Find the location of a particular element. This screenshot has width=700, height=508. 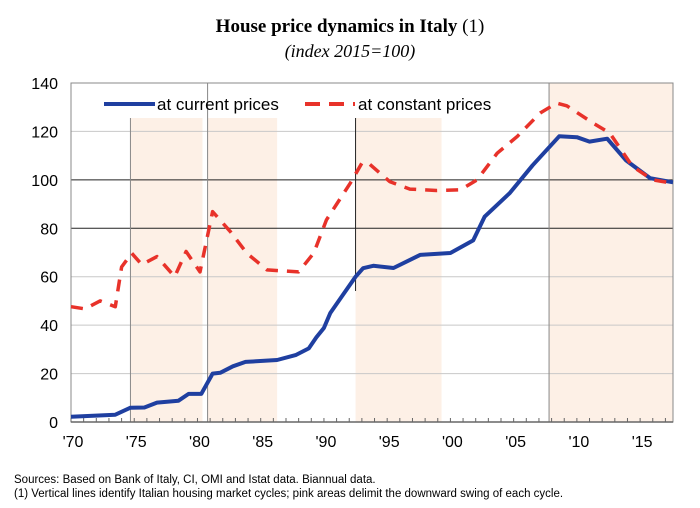

title-note: (1) is located at coordinates (473, 26).